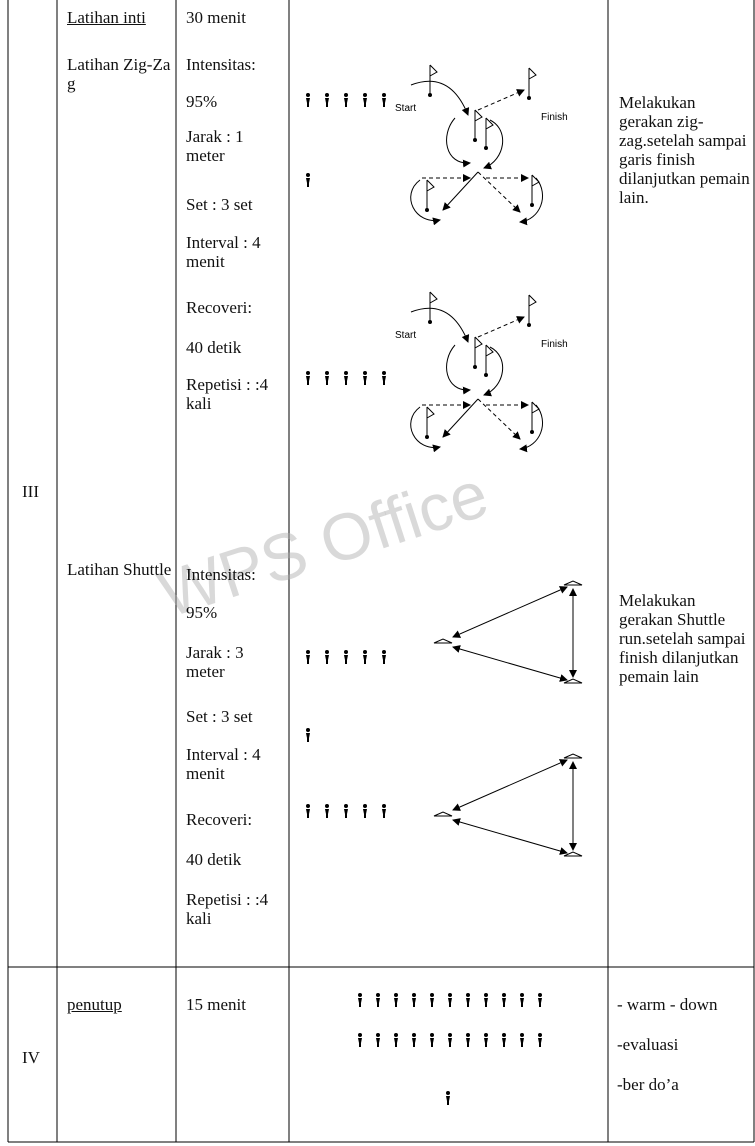 This screenshot has width=755, height=1146. Describe the element at coordinates (216, 1004) in the screenshot. I see `duration: 15 menit` at that location.